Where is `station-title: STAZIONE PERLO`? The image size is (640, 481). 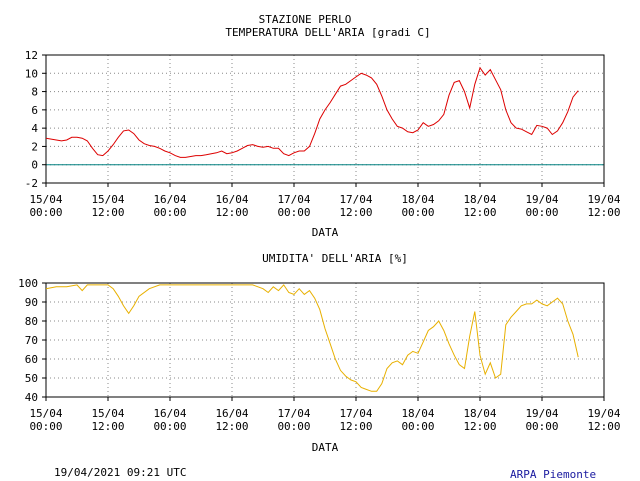
station-title: STAZIONE PERLO is located at coordinates (305, 19).